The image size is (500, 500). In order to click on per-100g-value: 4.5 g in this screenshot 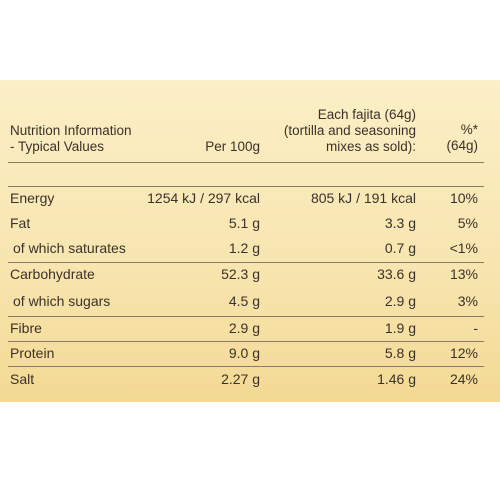, I will do `click(244, 301)`.